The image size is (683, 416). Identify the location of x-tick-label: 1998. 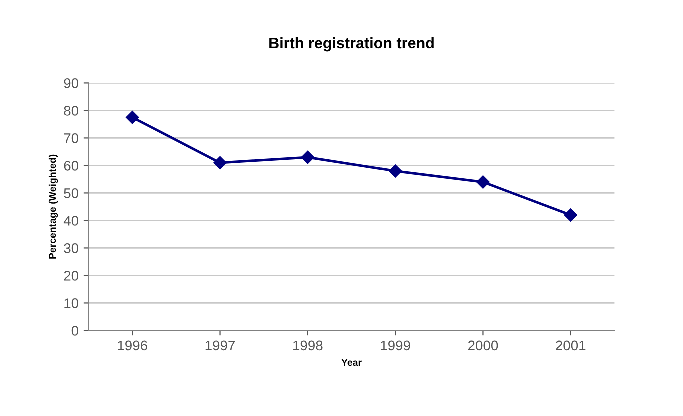
(308, 345).